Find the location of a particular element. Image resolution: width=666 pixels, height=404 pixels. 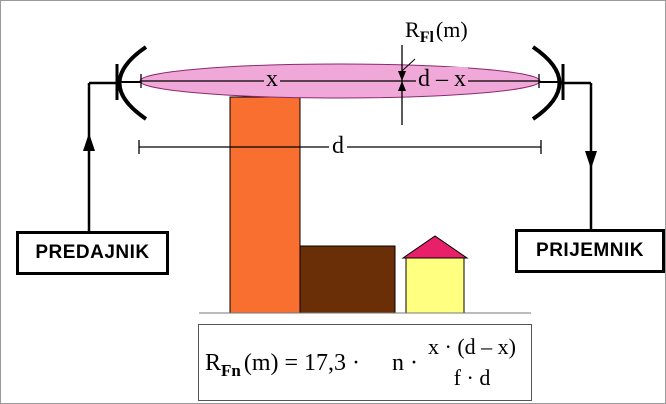

house-roof is located at coordinates (435, 247).